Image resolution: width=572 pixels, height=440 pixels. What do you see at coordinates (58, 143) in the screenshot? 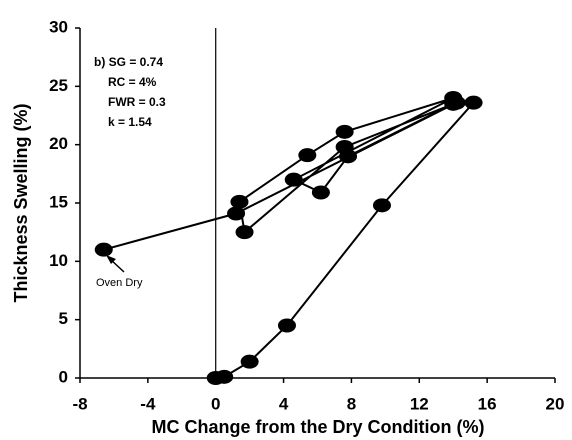
I see `y-tick-label: 20` at bounding box center [58, 143].